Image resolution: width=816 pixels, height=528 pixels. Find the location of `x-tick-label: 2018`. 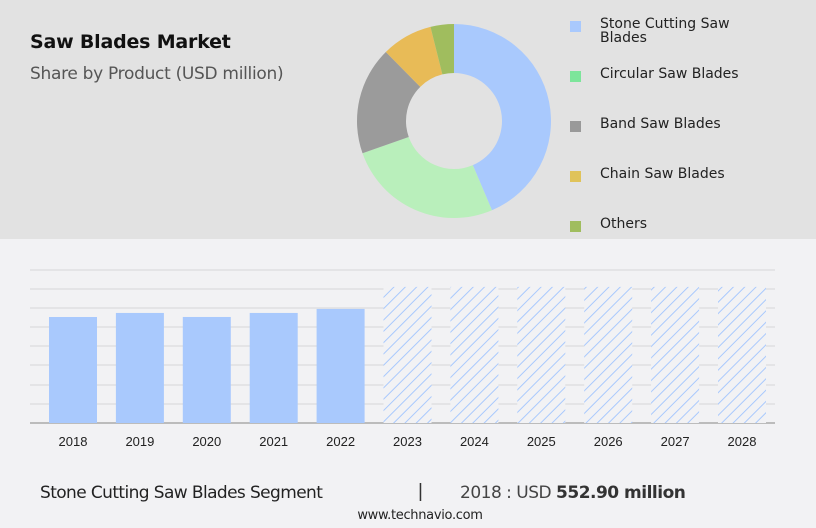

x-tick-label: 2018 is located at coordinates (73, 441).